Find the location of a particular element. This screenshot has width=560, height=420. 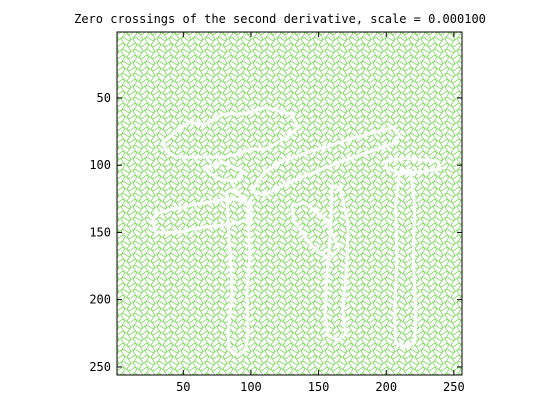

y-tick-label: 150 is located at coordinates (100, 232).